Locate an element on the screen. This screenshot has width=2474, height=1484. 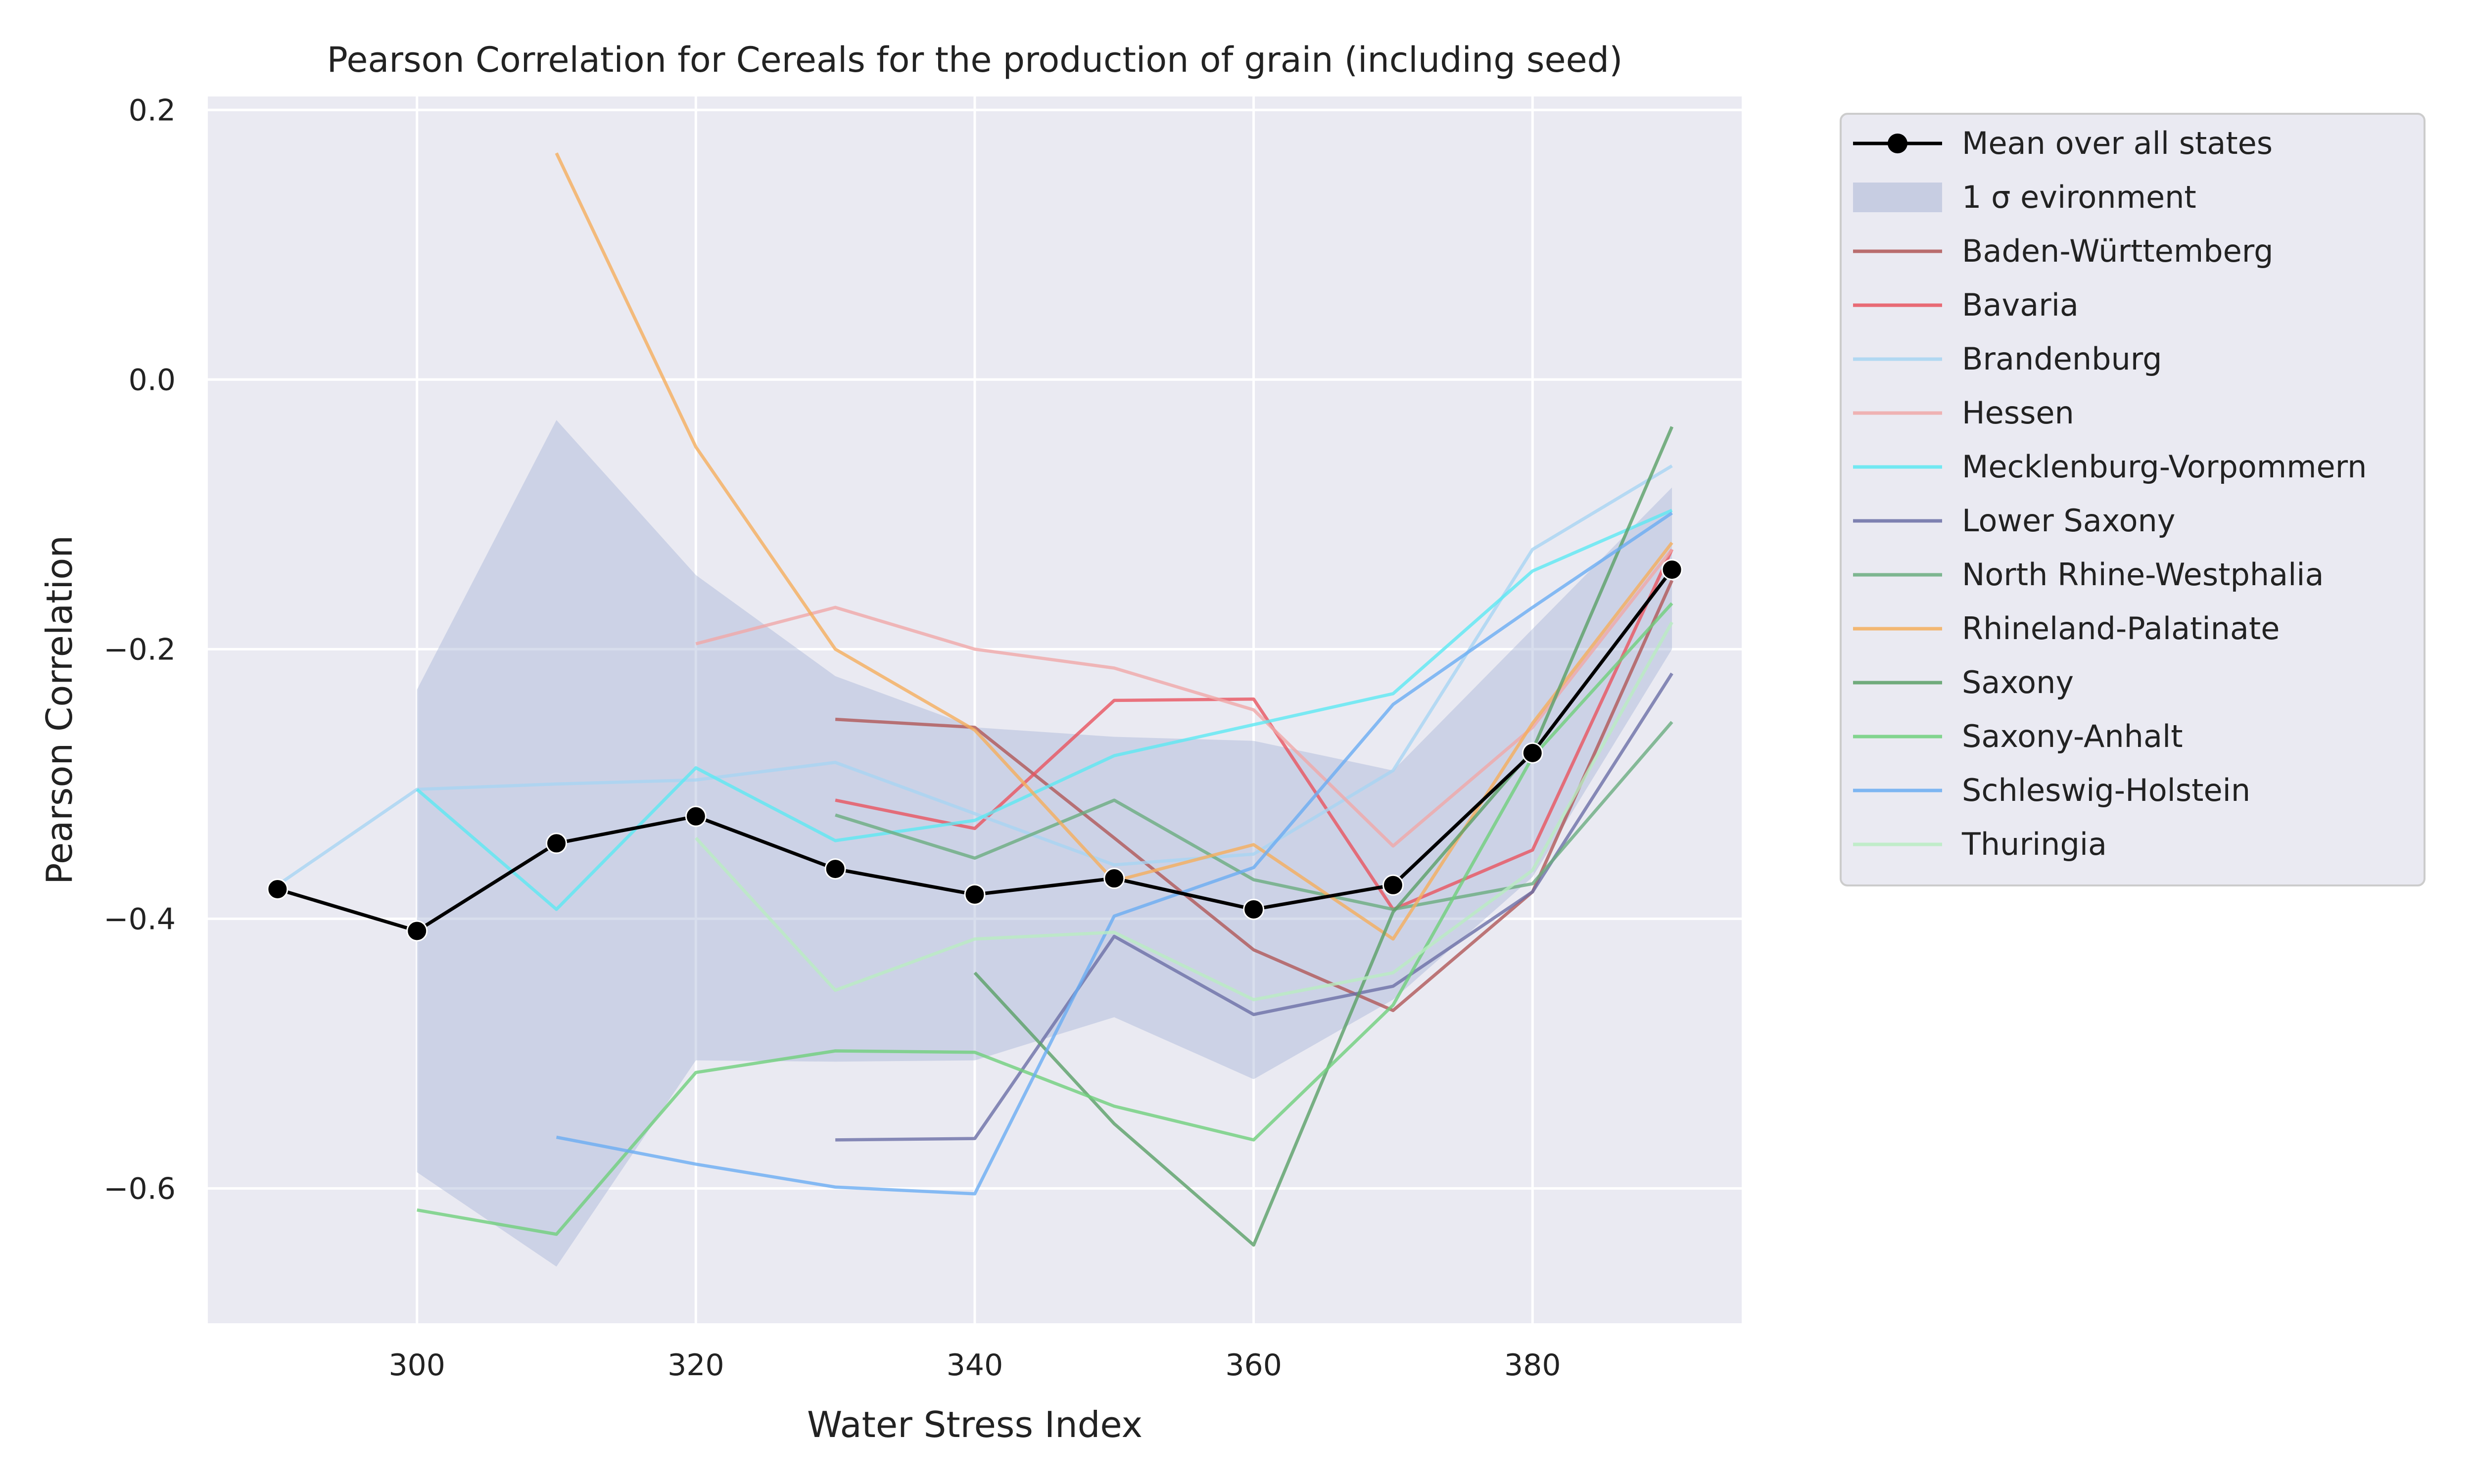
x-tick-label: 300 is located at coordinates (417, 1365).